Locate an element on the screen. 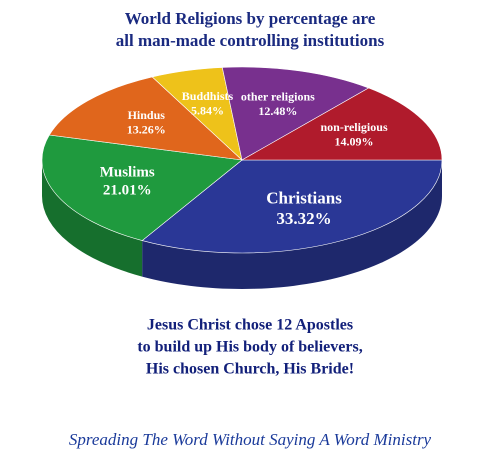 This screenshot has width=500, height=464. slice-value-label: 12.48% is located at coordinates (277, 111).